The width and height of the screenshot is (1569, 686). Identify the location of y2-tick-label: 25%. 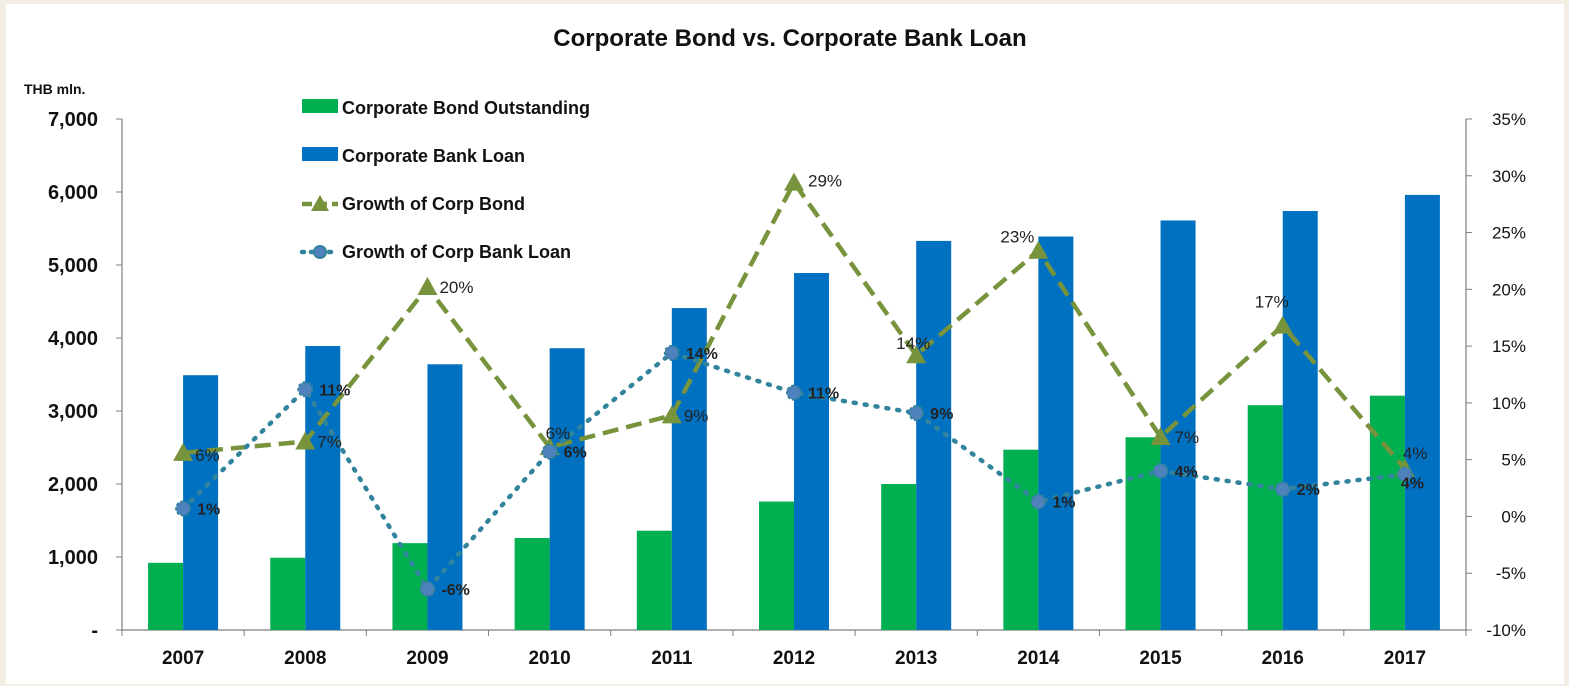
(1509, 233).